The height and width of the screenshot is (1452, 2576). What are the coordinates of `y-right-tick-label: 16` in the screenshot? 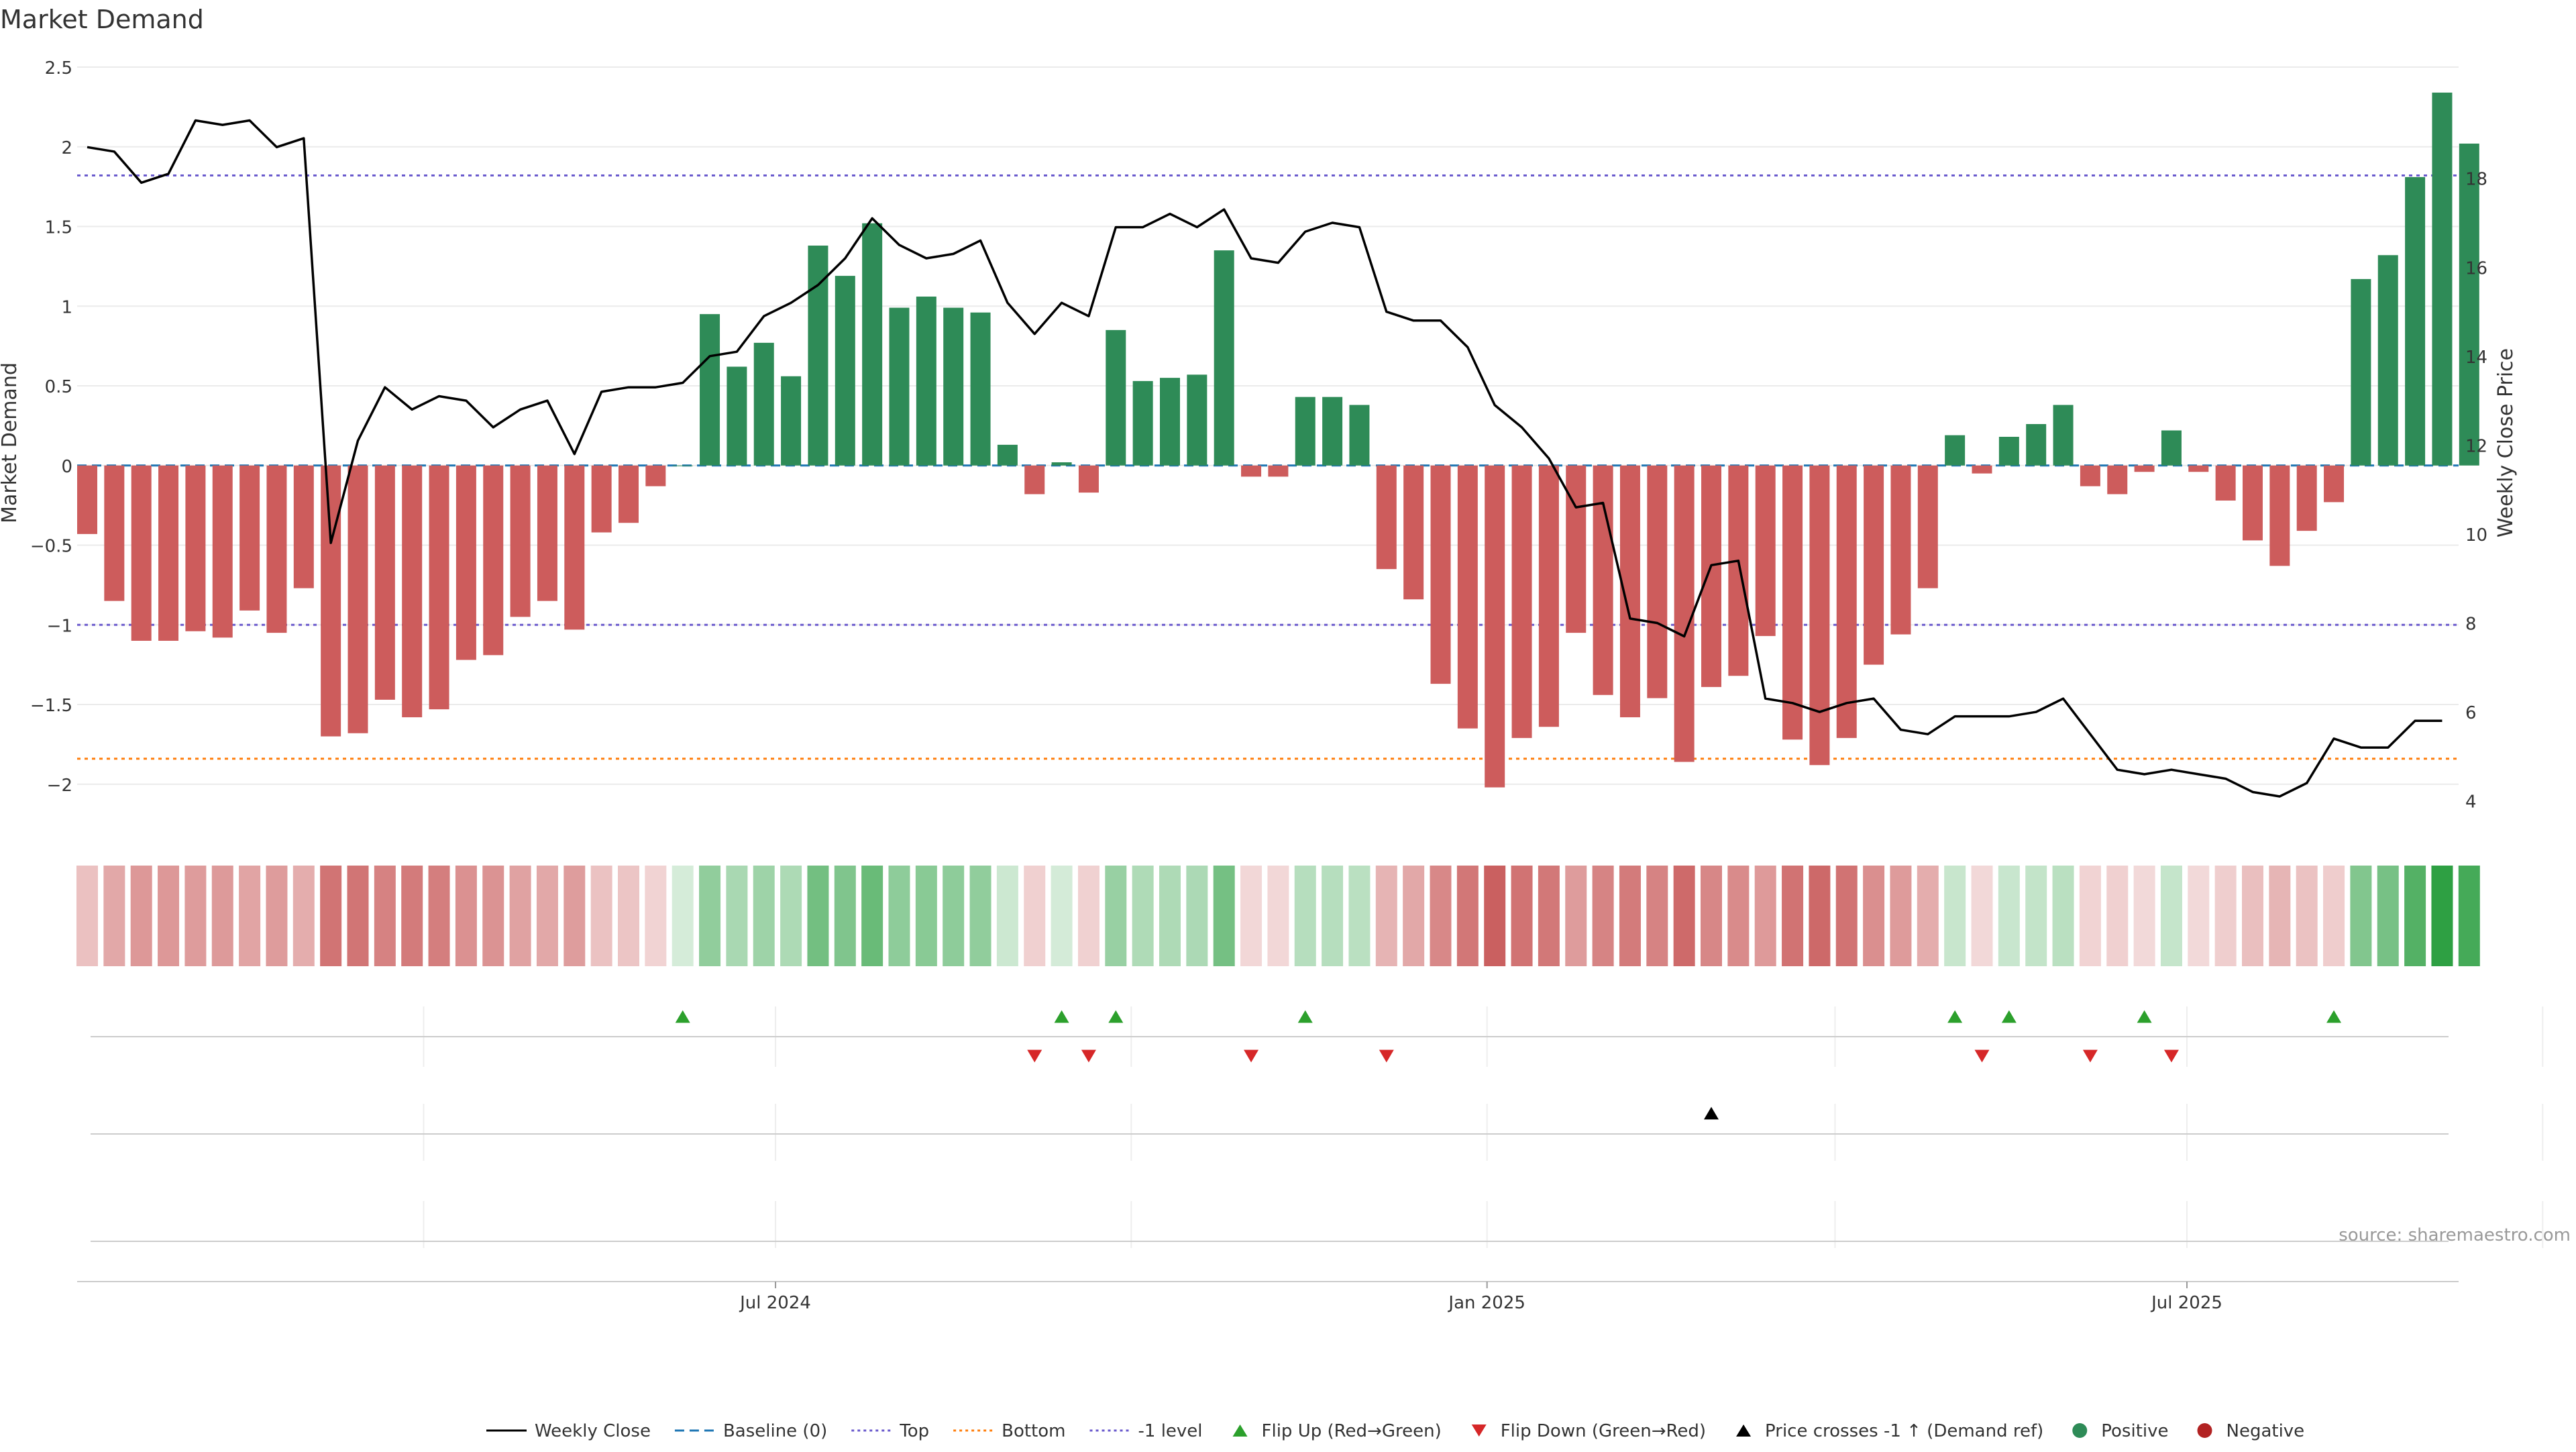 It's located at (2476, 268).